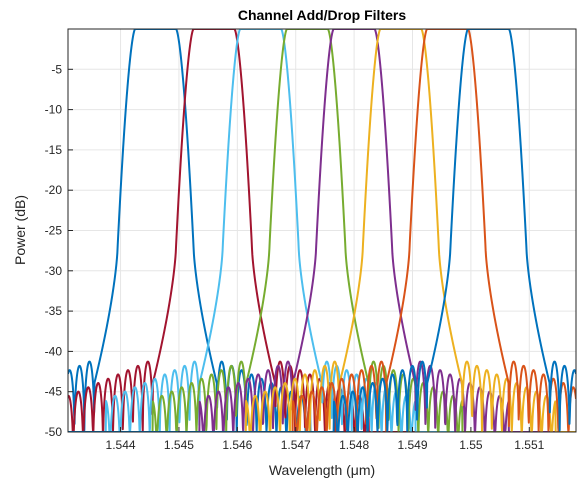  I want to click on y-tick-label: -30, so click(54, 271).